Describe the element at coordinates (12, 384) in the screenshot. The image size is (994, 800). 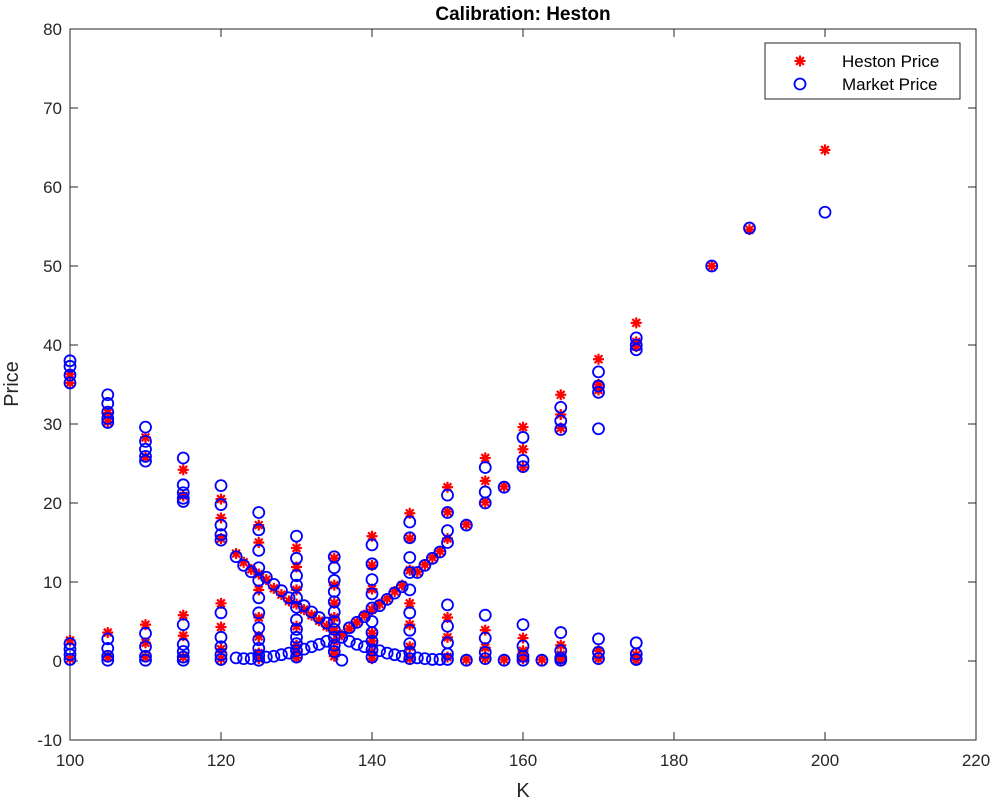
I see `y-axis-title: Price` at that location.